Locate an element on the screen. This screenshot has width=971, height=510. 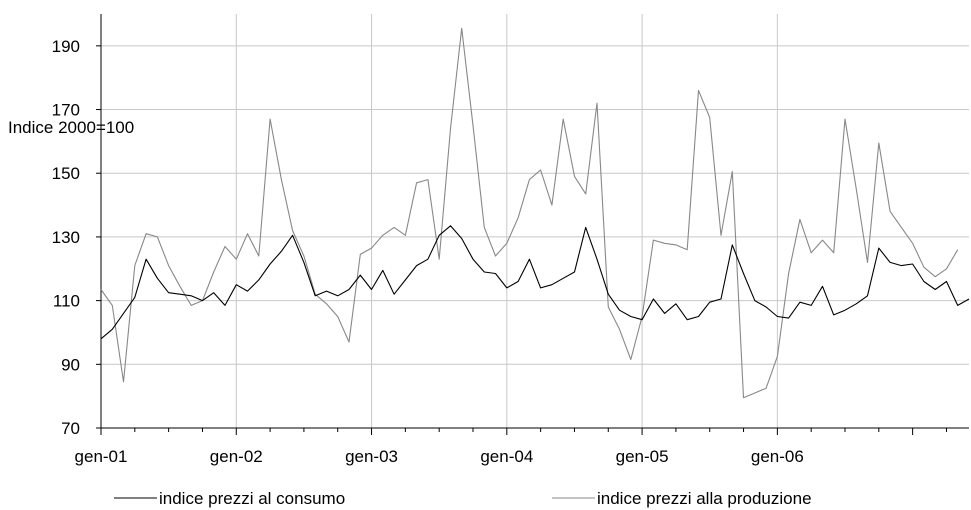
x-tick-label: gen-03 is located at coordinates (371, 456).